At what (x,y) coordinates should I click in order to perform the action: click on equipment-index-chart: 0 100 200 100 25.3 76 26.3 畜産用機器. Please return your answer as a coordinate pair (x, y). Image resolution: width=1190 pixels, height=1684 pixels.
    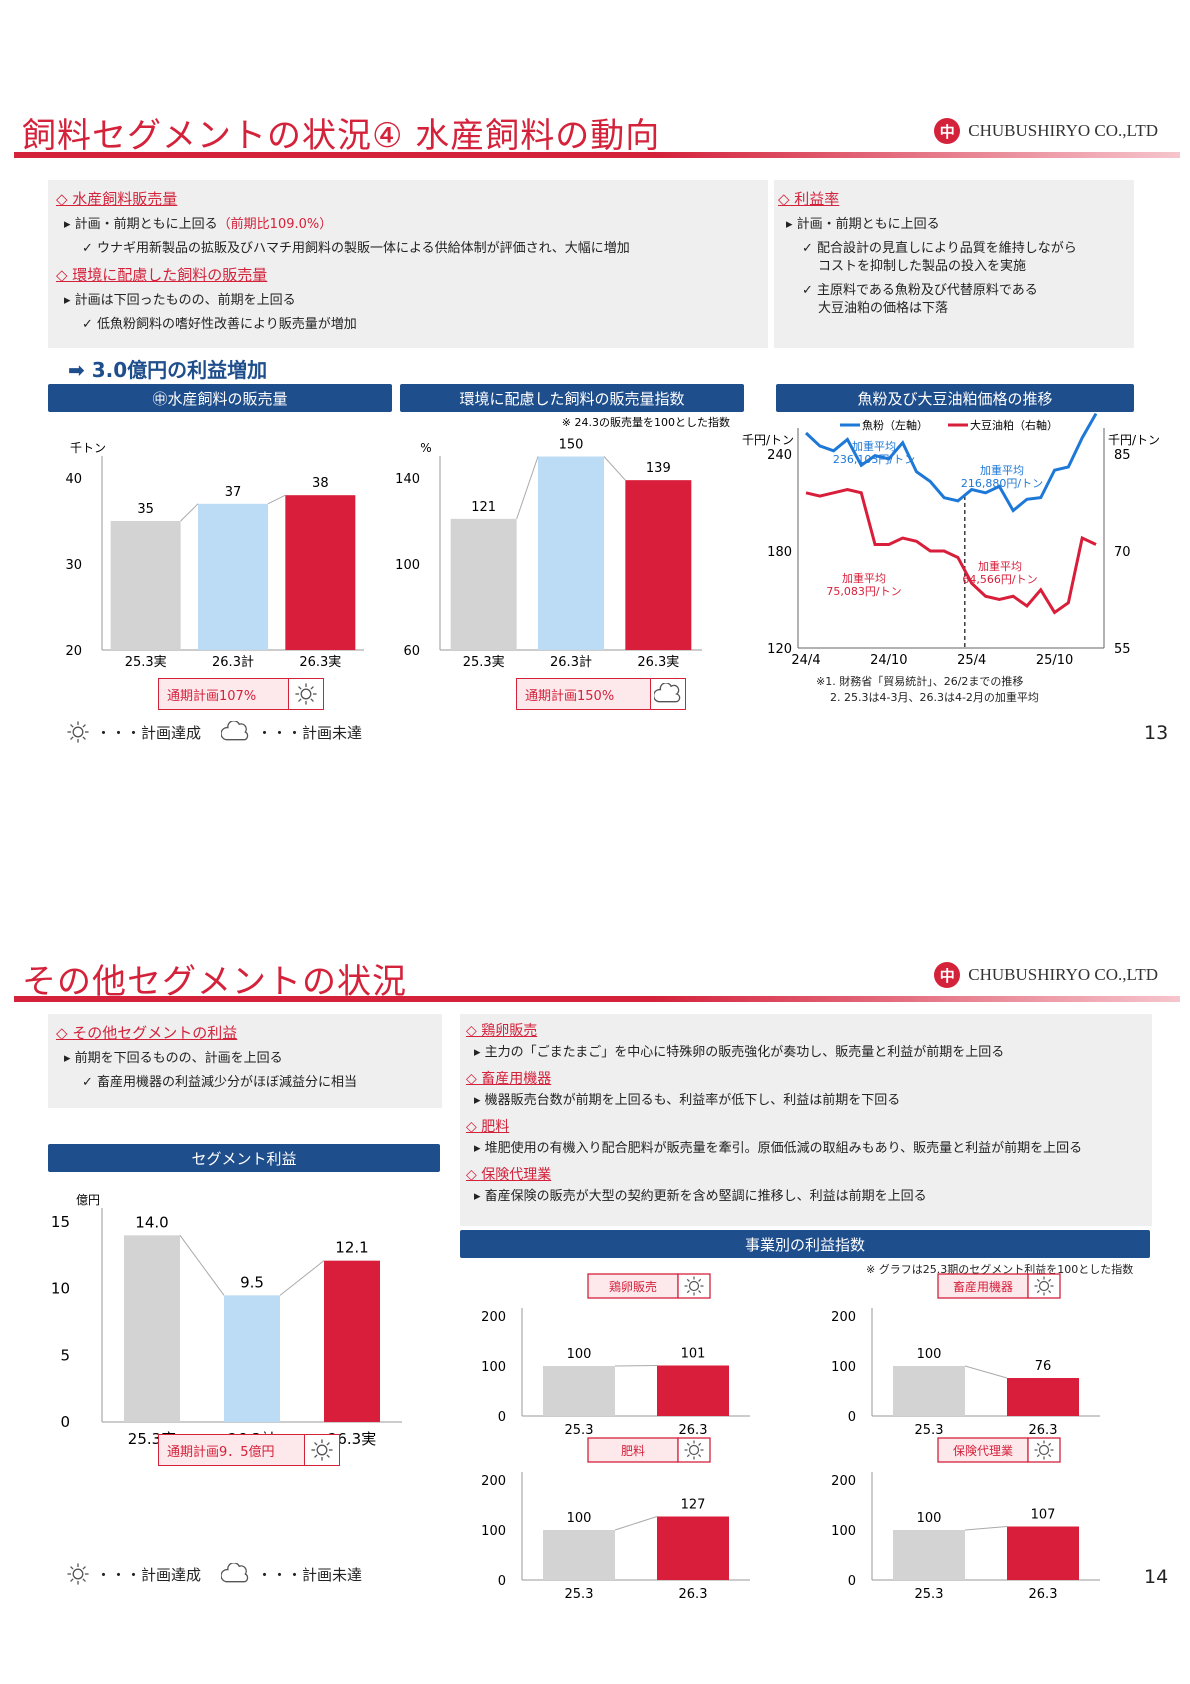
    Looking at the image, I should click on (965, 1355).